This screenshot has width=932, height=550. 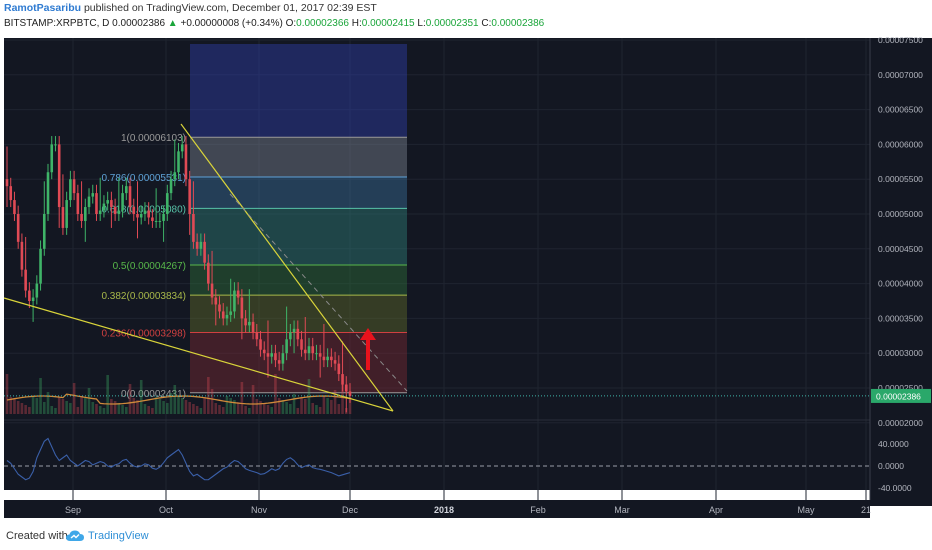 What do you see at coordinates (368, 334) in the screenshot?
I see `up-arrow-icon` at bounding box center [368, 334].